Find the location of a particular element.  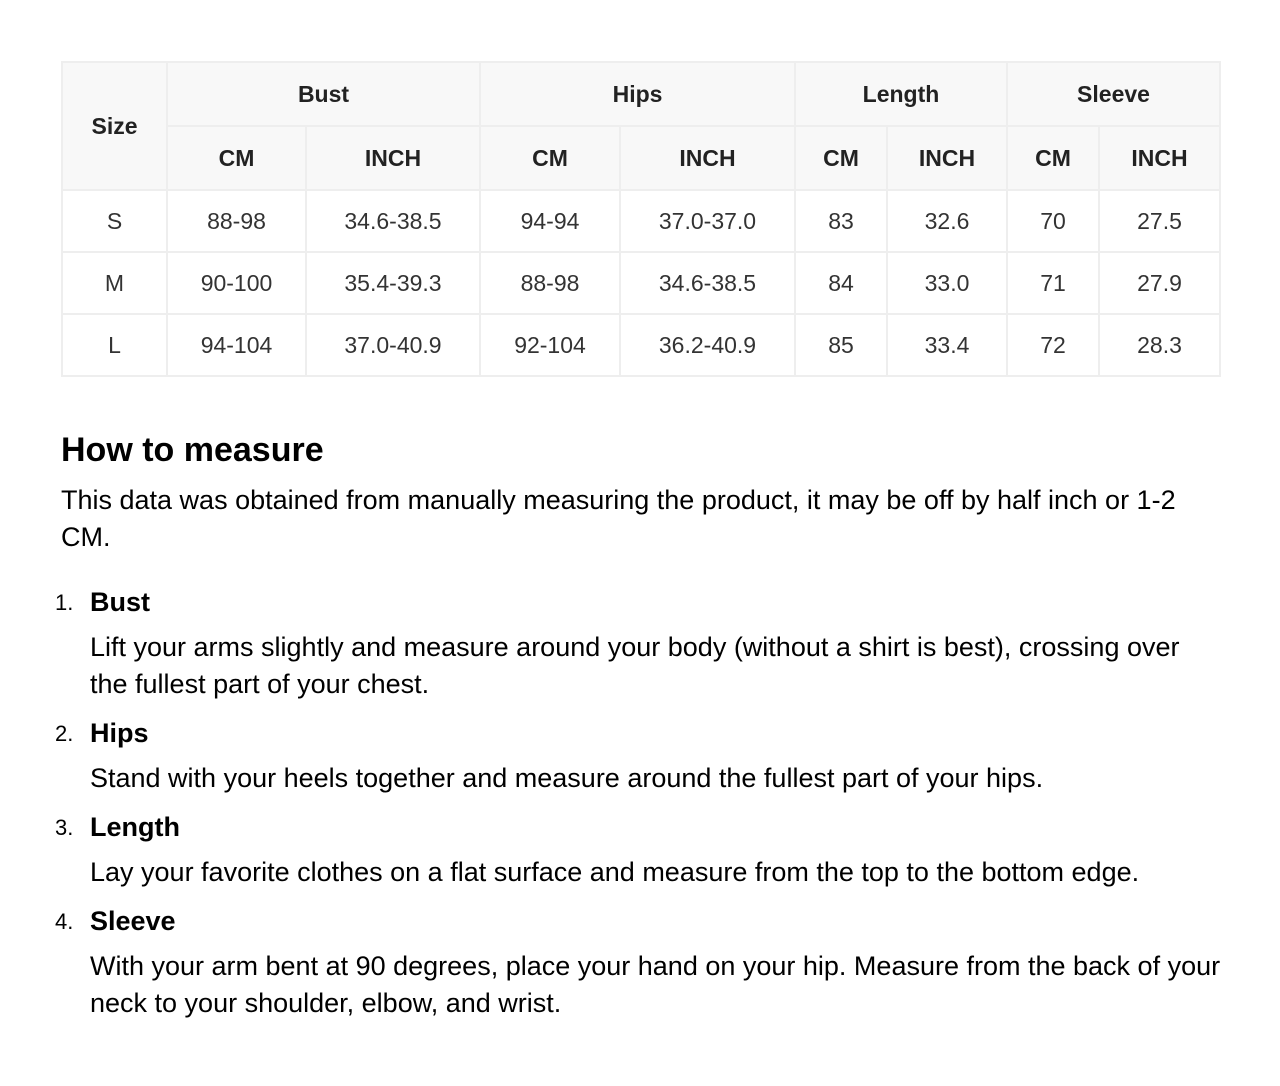

table-cell: 37.0-37.0 is located at coordinates (707, 221).